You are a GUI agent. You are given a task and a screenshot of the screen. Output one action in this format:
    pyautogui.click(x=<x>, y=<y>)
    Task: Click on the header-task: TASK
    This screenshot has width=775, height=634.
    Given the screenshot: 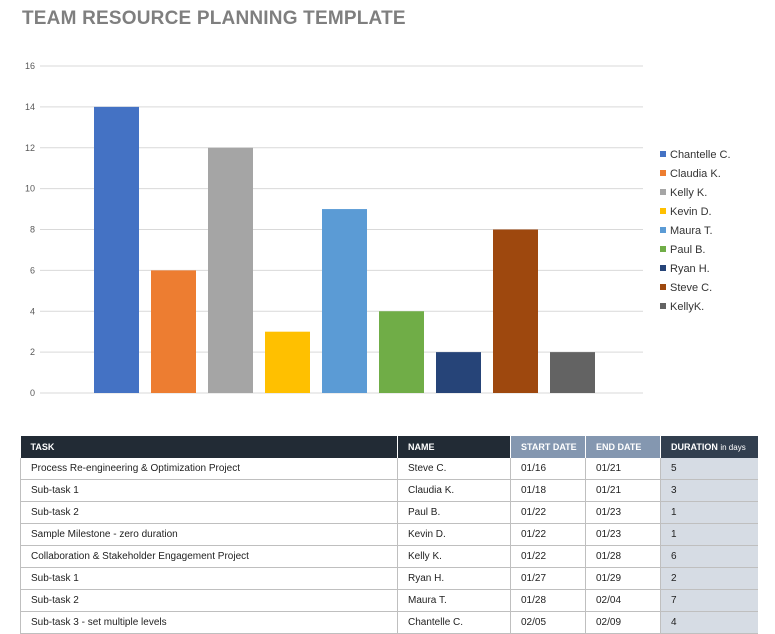 What is the action you would take?
    pyautogui.click(x=209, y=447)
    